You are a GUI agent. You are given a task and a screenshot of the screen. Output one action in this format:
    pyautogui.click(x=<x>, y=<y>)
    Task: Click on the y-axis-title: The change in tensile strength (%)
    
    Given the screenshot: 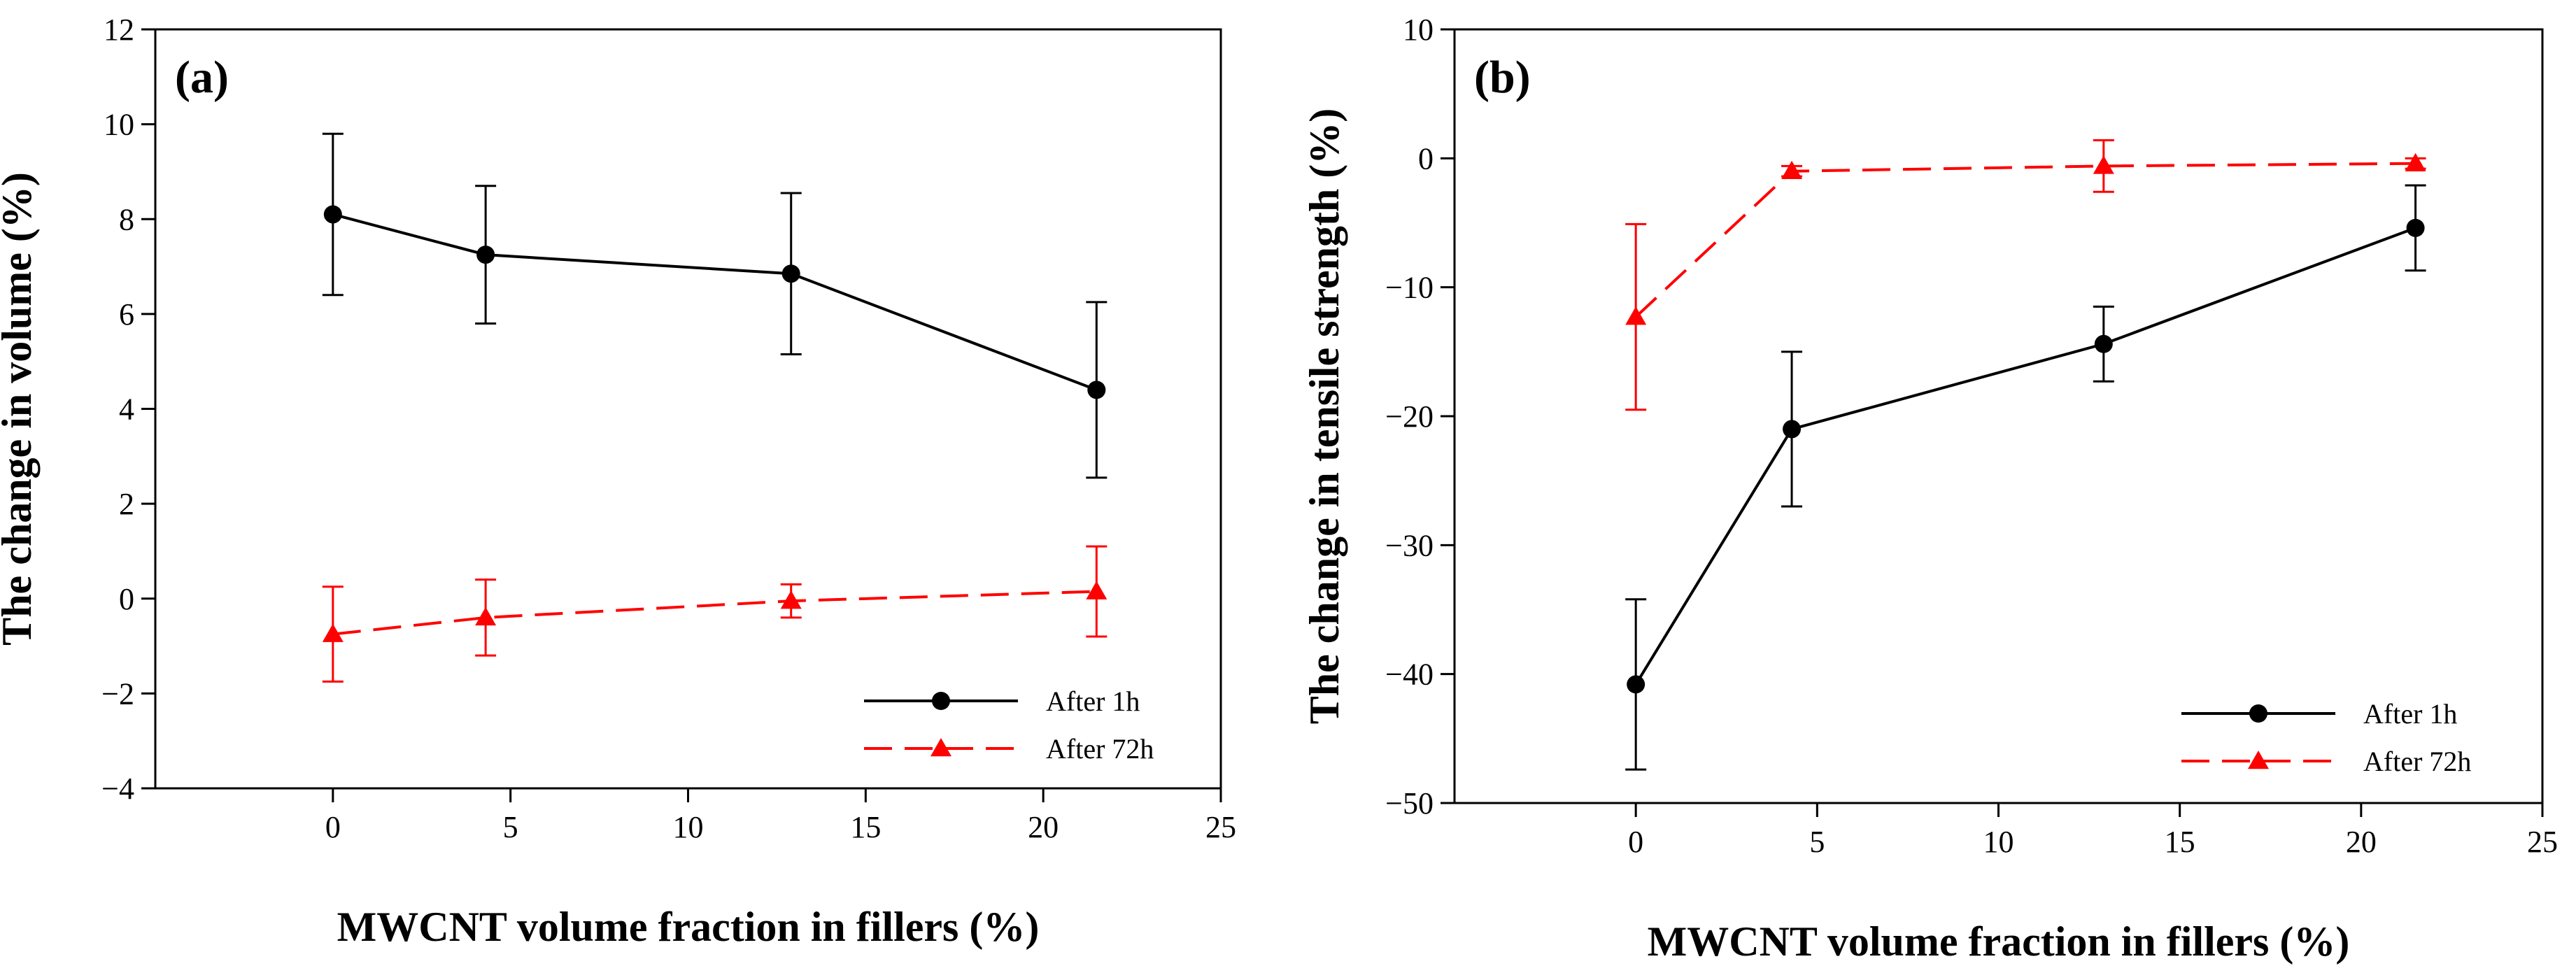 What is the action you would take?
    pyautogui.click(x=1324, y=416)
    